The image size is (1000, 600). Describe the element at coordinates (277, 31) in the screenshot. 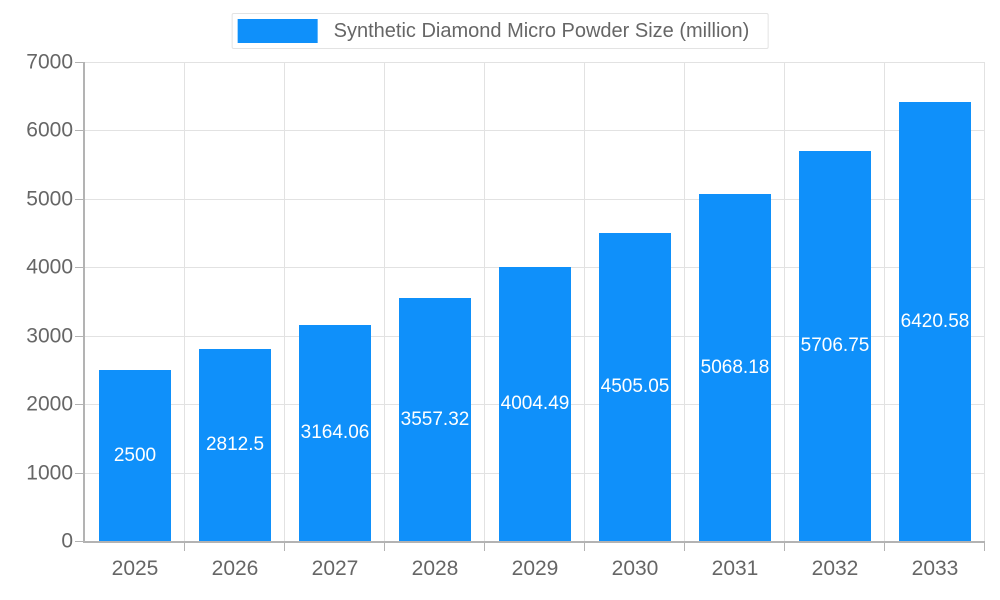

I see `legend-swatch-icon` at that location.